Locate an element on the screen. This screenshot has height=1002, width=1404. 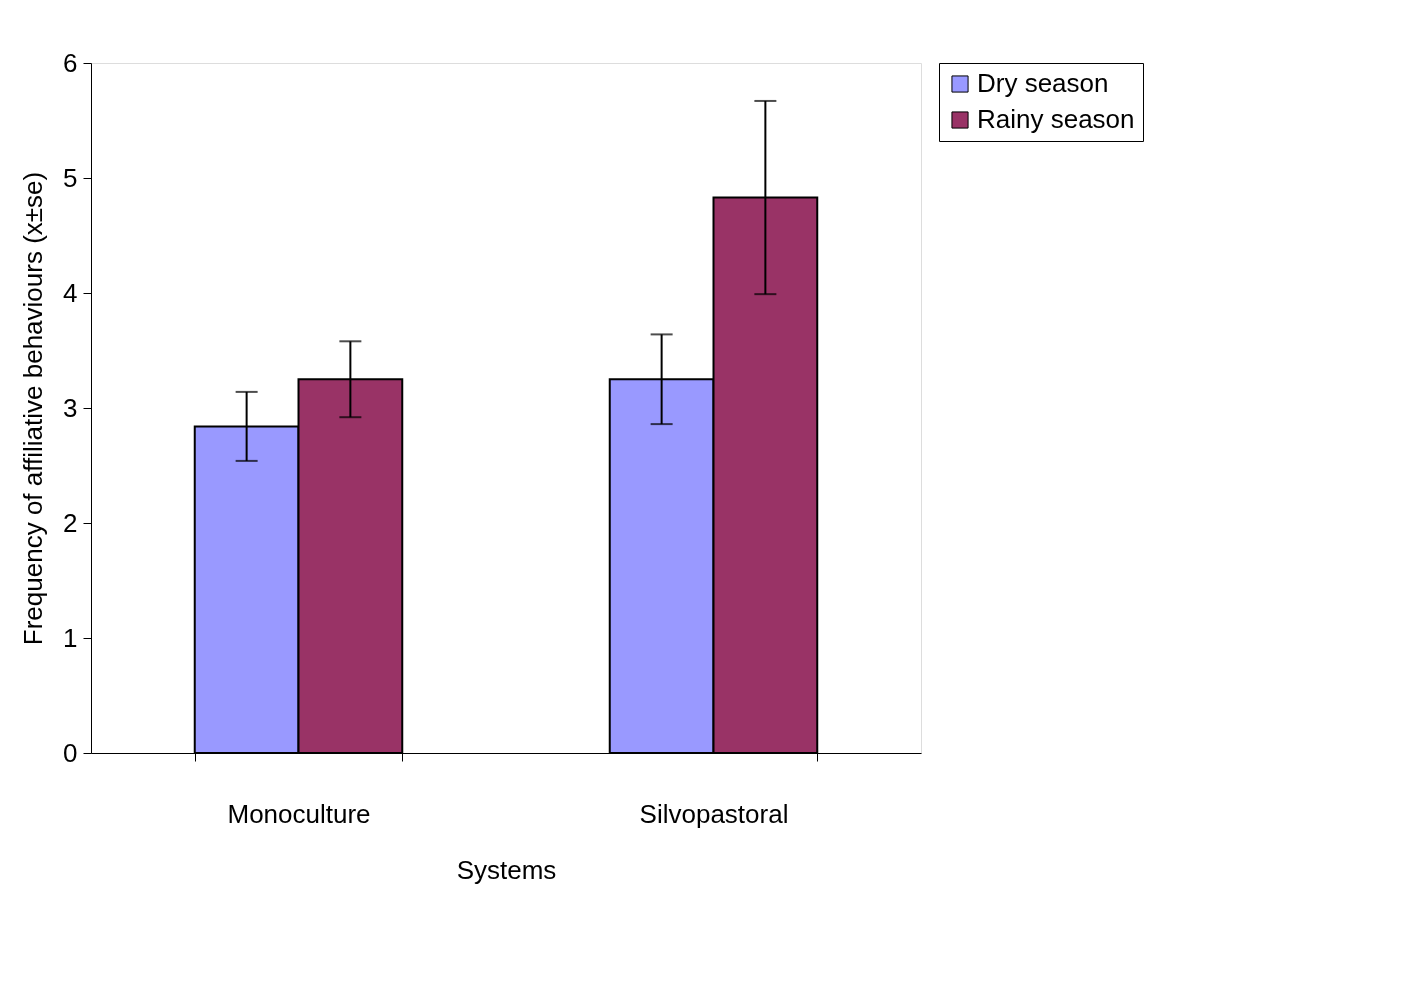
y-tick-label: 5 is located at coordinates (70, 177).